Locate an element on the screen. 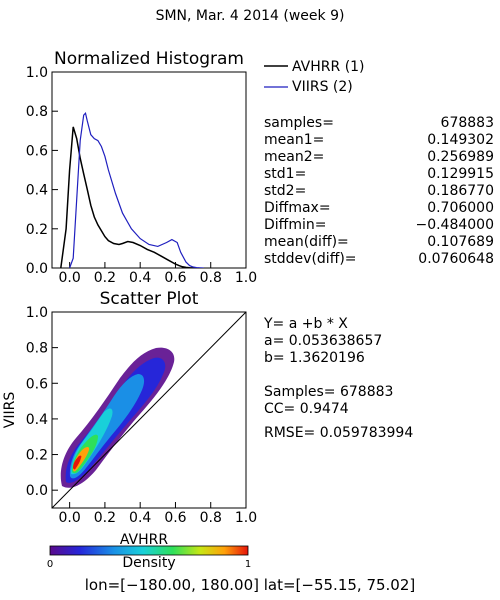  legend-label-avhrr: AVHRR (1) is located at coordinates (328, 67).